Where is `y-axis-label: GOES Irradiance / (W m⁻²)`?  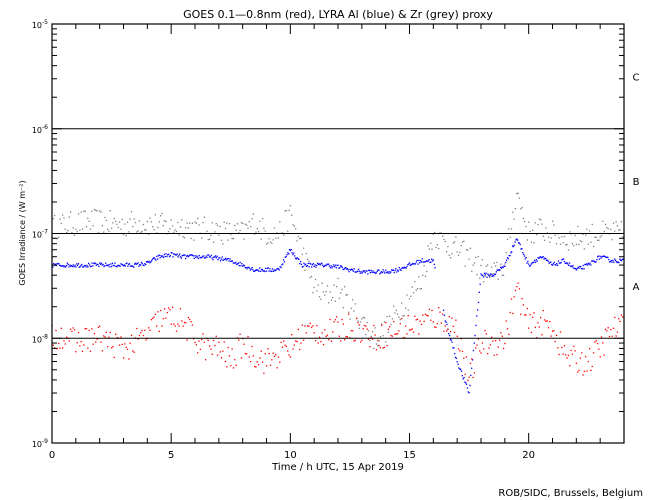
y-axis-label: GOES Irradiance / (W m⁻²) is located at coordinates (22, 232).